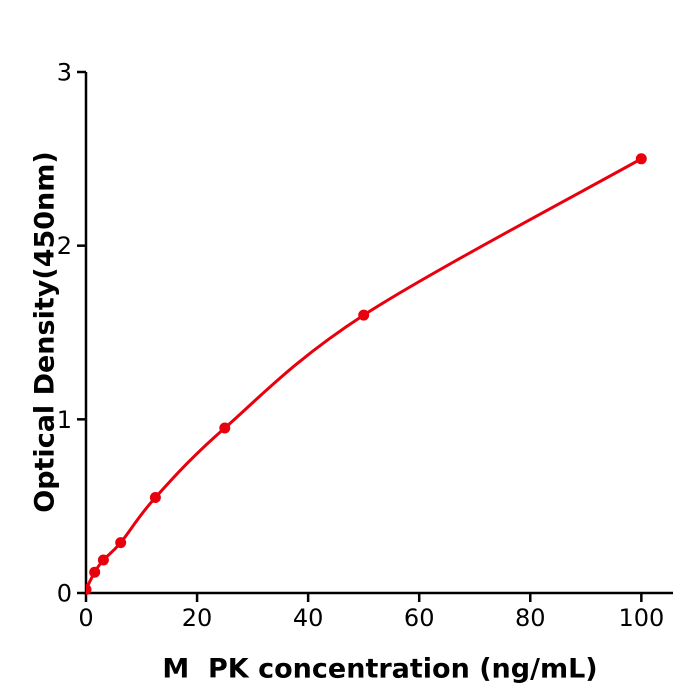 This screenshot has width=700, height=700. I want to click on x-axis-label: M PK concentration (ng/mL), so click(380, 669).